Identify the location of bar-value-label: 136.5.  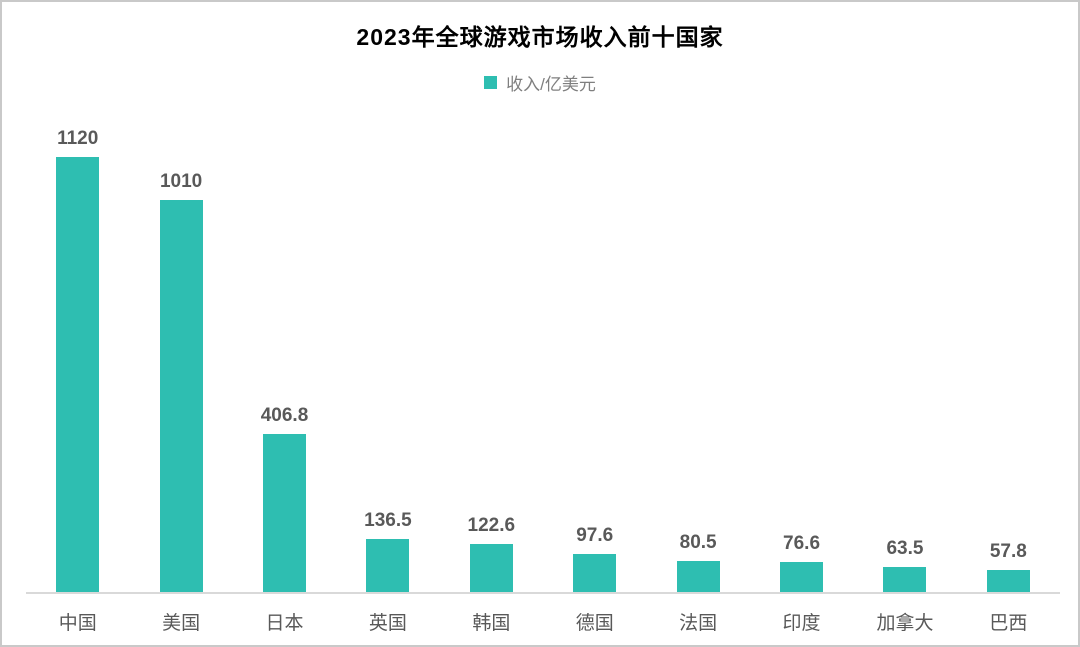
(388, 520).